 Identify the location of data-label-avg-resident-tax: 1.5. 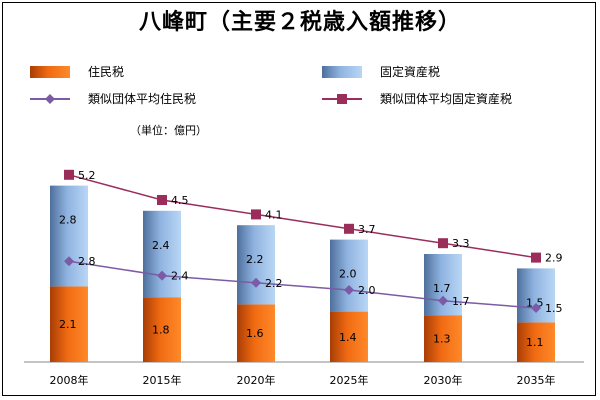
(554, 308).